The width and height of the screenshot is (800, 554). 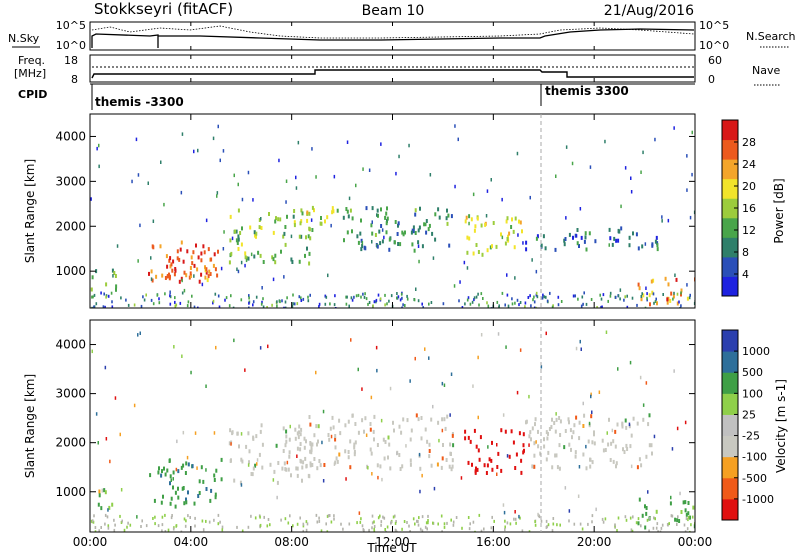 What do you see at coordinates (730, 488) in the screenshot?
I see `colorbar-swatch` at bounding box center [730, 488].